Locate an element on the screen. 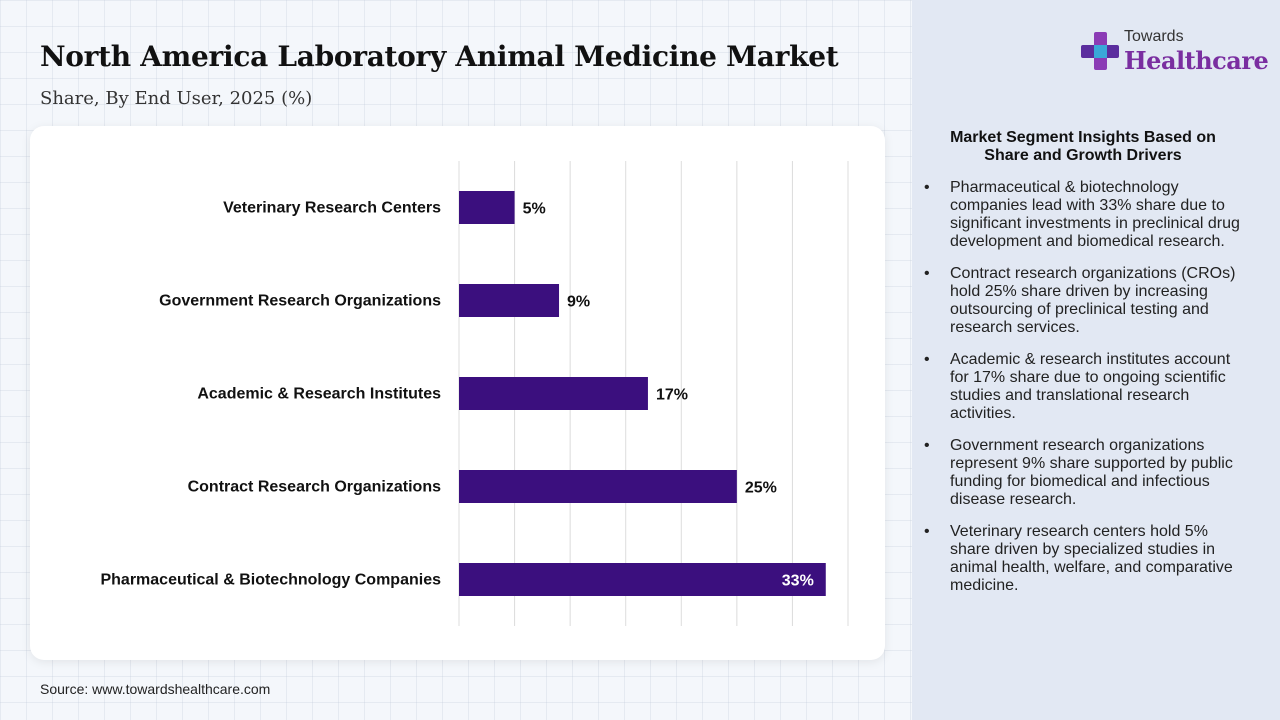  plus-cross-icon is located at coordinates (1100, 51).